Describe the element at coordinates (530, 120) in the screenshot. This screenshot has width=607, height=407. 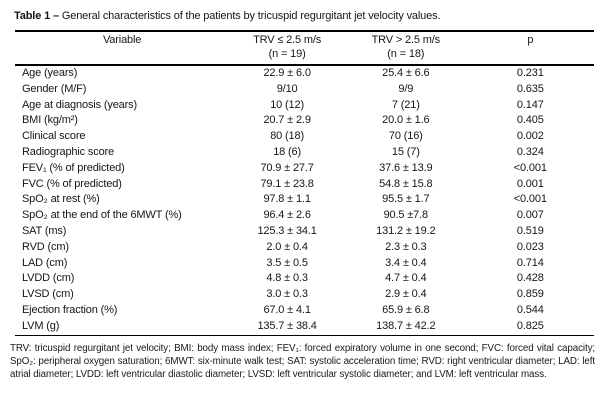
I see `cell-p-value: 0.405` at that location.